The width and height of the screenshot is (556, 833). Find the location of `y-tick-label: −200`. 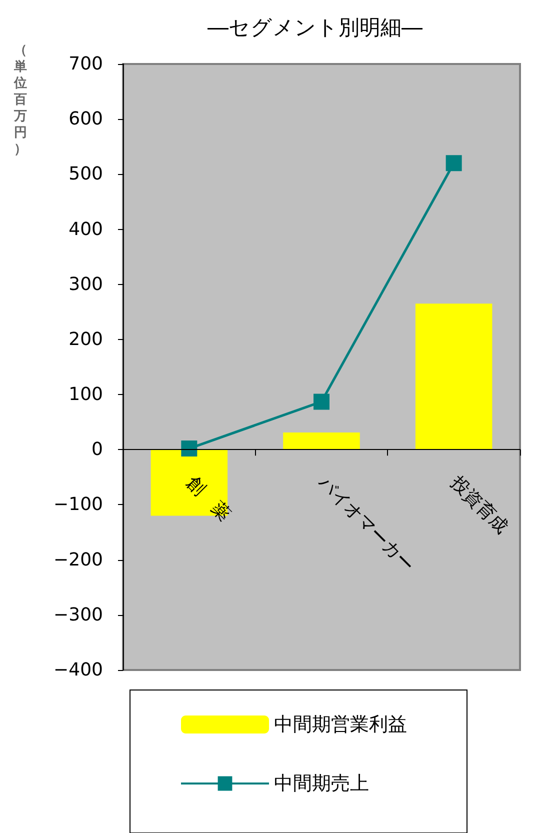

y-tick-label: −200 is located at coordinates (78, 559).